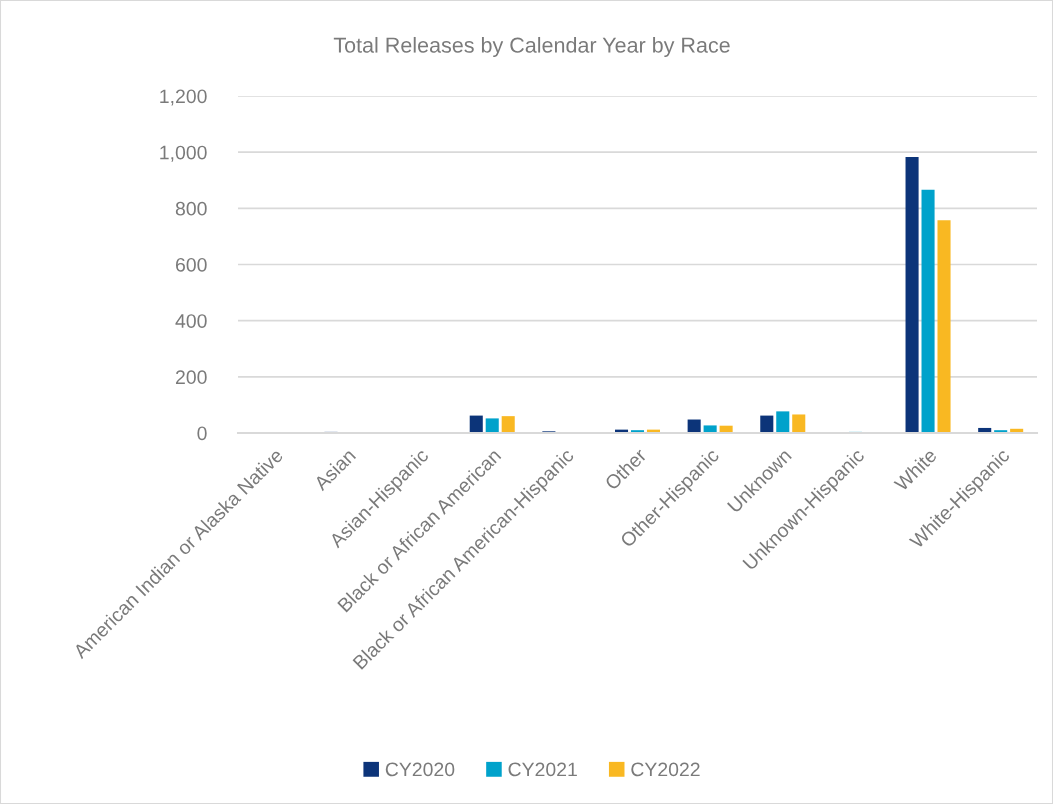 The height and width of the screenshot is (804, 1053). Describe the element at coordinates (420, 769) in the screenshot. I see `legend-label: CY2020` at that location.